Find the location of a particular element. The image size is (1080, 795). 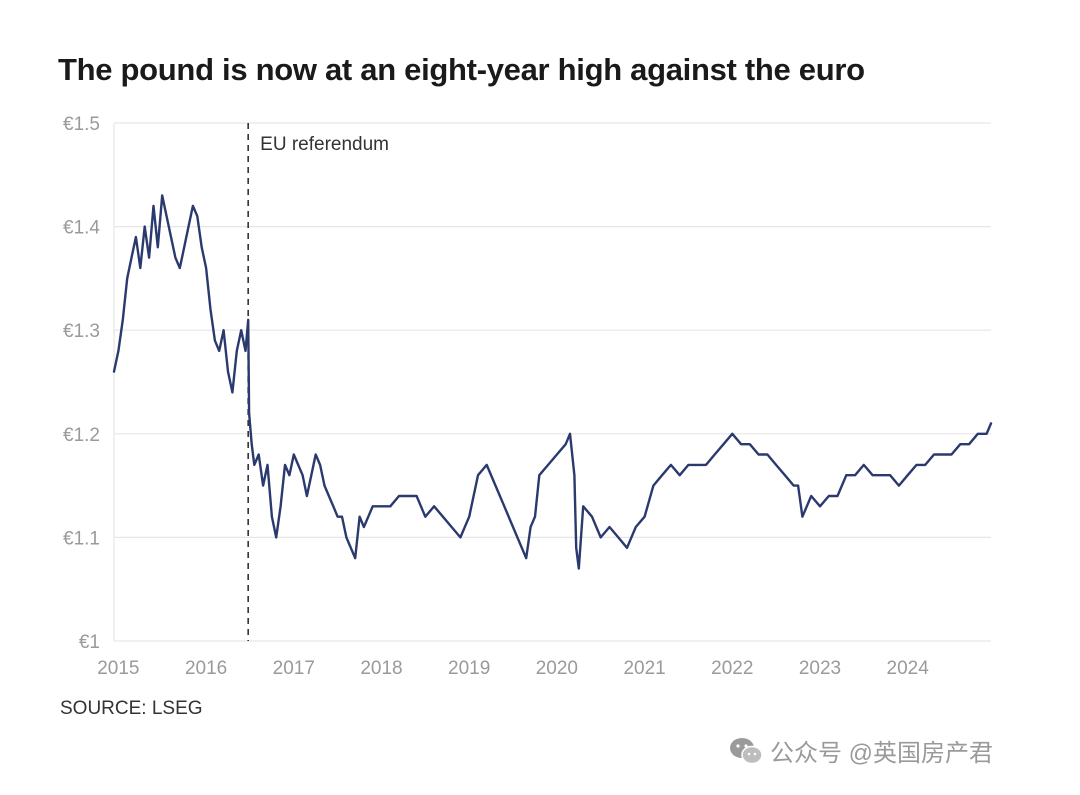

x-tick-label: 2018 is located at coordinates (381, 668).